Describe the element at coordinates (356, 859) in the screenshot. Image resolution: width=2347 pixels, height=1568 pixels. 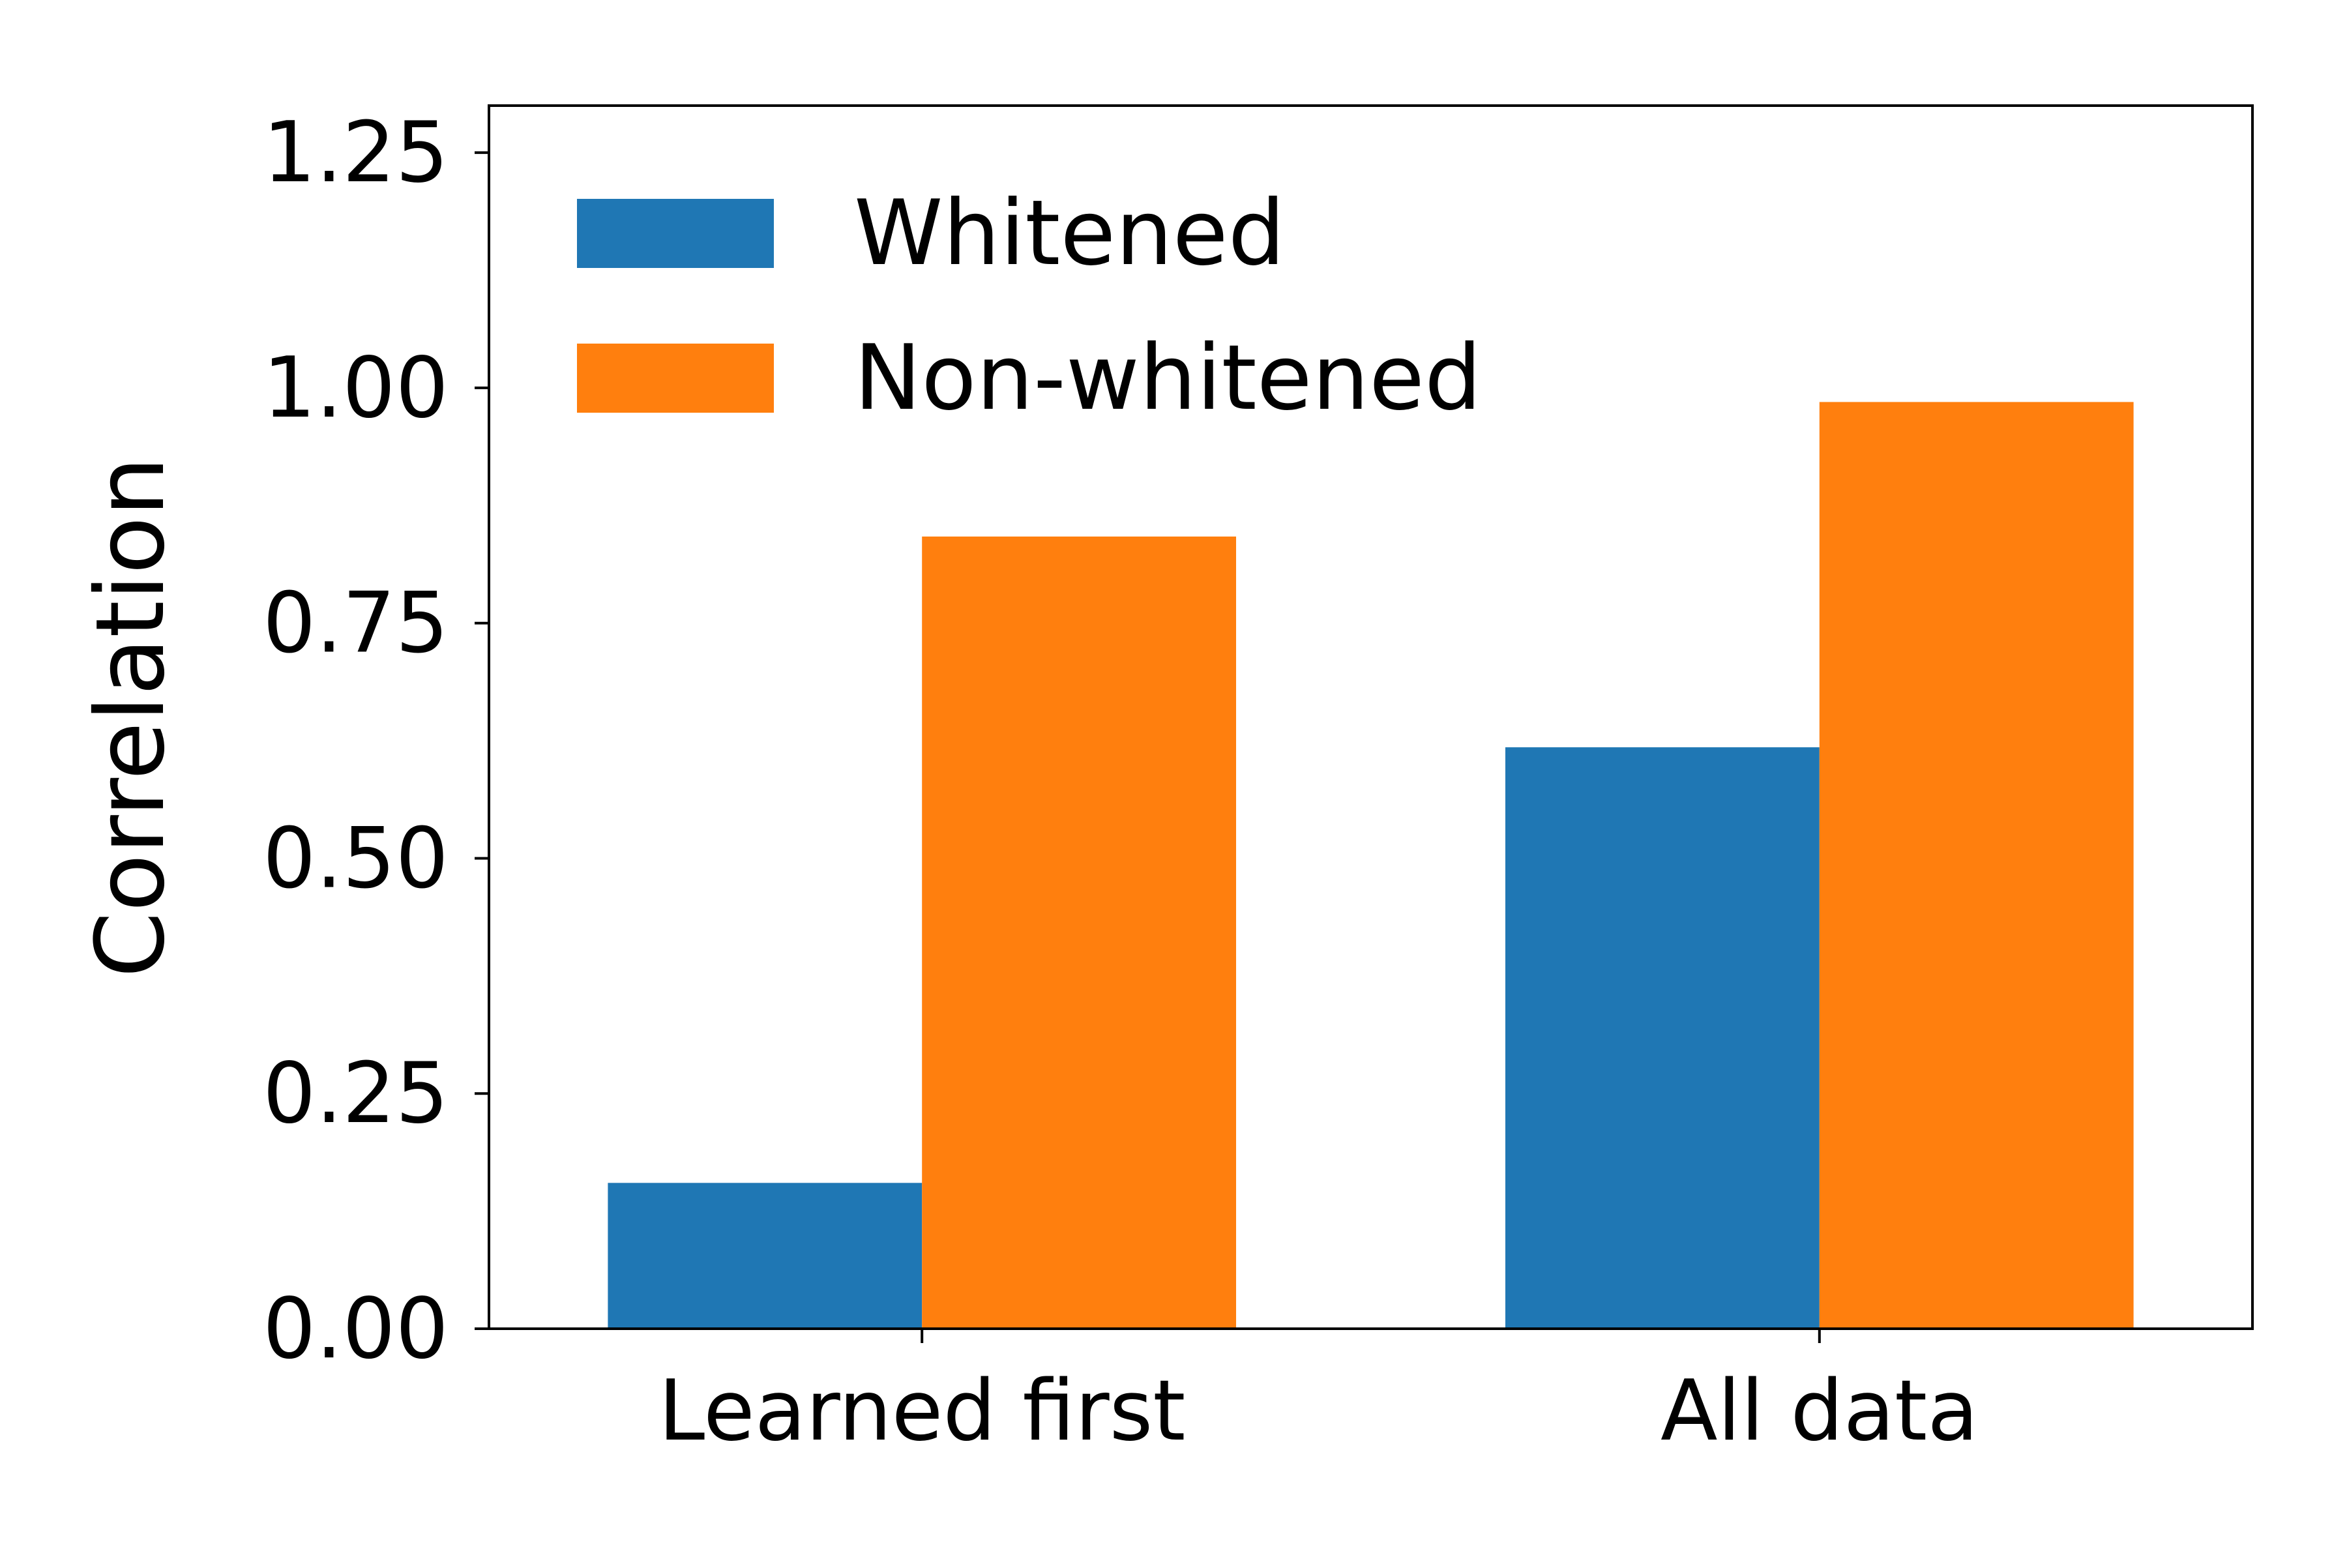
I see `y-tick-label: 0.50` at that location.